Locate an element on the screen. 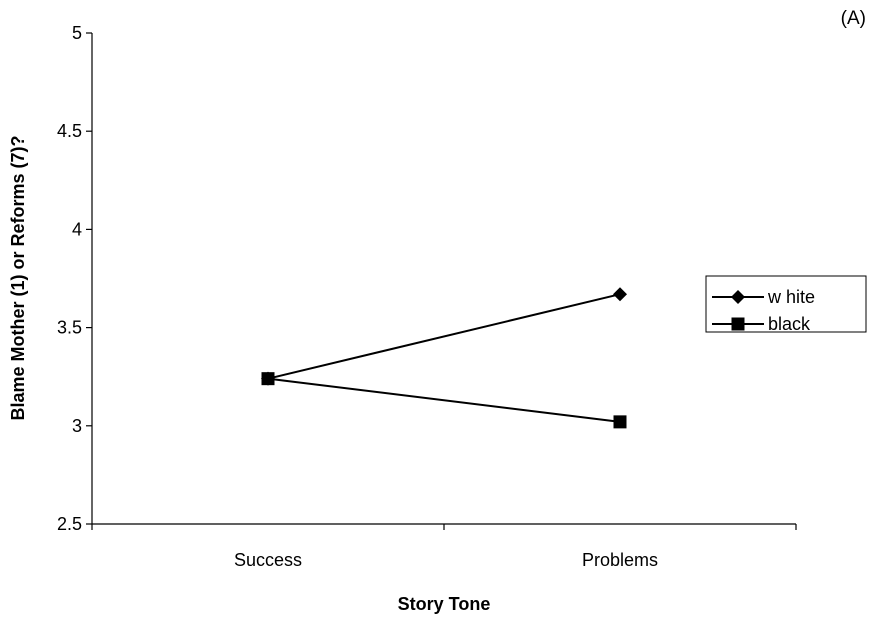 The width and height of the screenshot is (869, 620). x-axis-title: Story Tone is located at coordinates (444, 604).